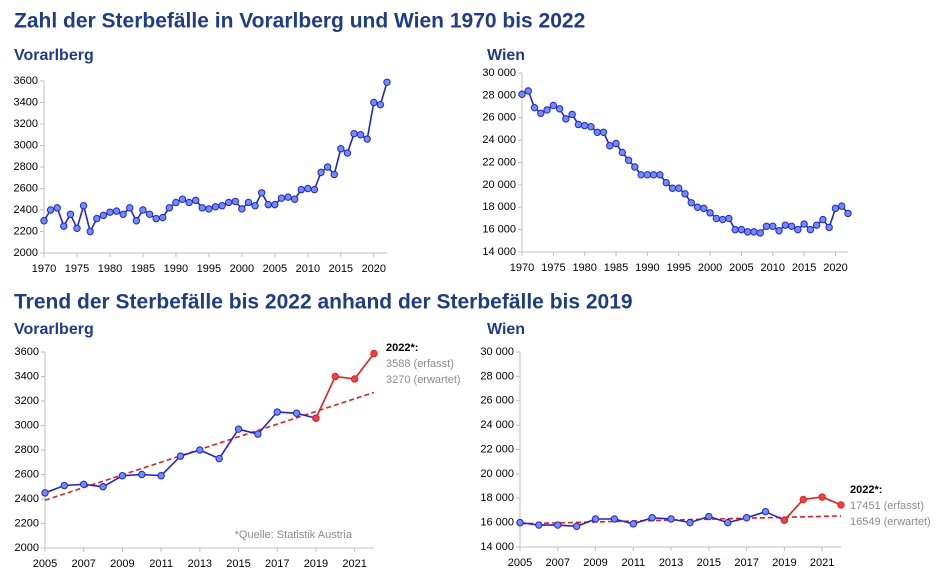 The image size is (947, 581). Describe the element at coordinates (887, 506) in the screenshot. I see `annotation: 17451 (erfasst)` at that location.